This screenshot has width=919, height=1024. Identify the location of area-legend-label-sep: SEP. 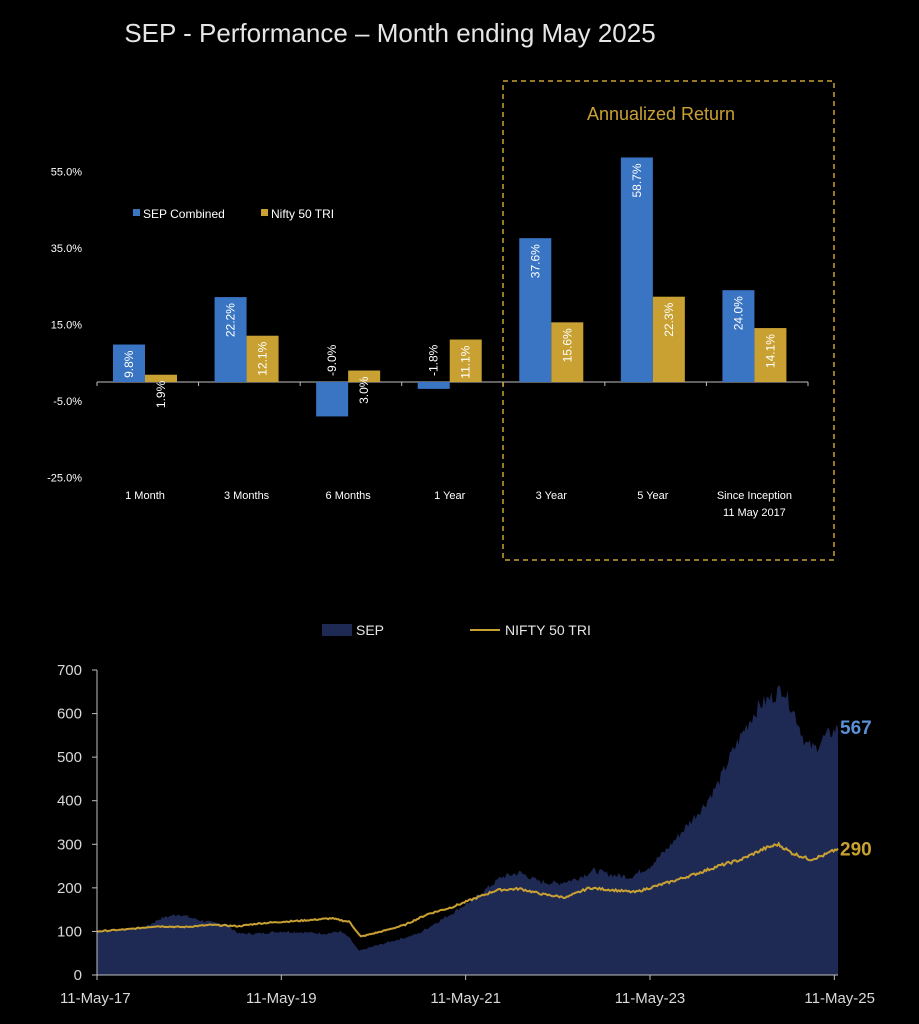
(370, 630).